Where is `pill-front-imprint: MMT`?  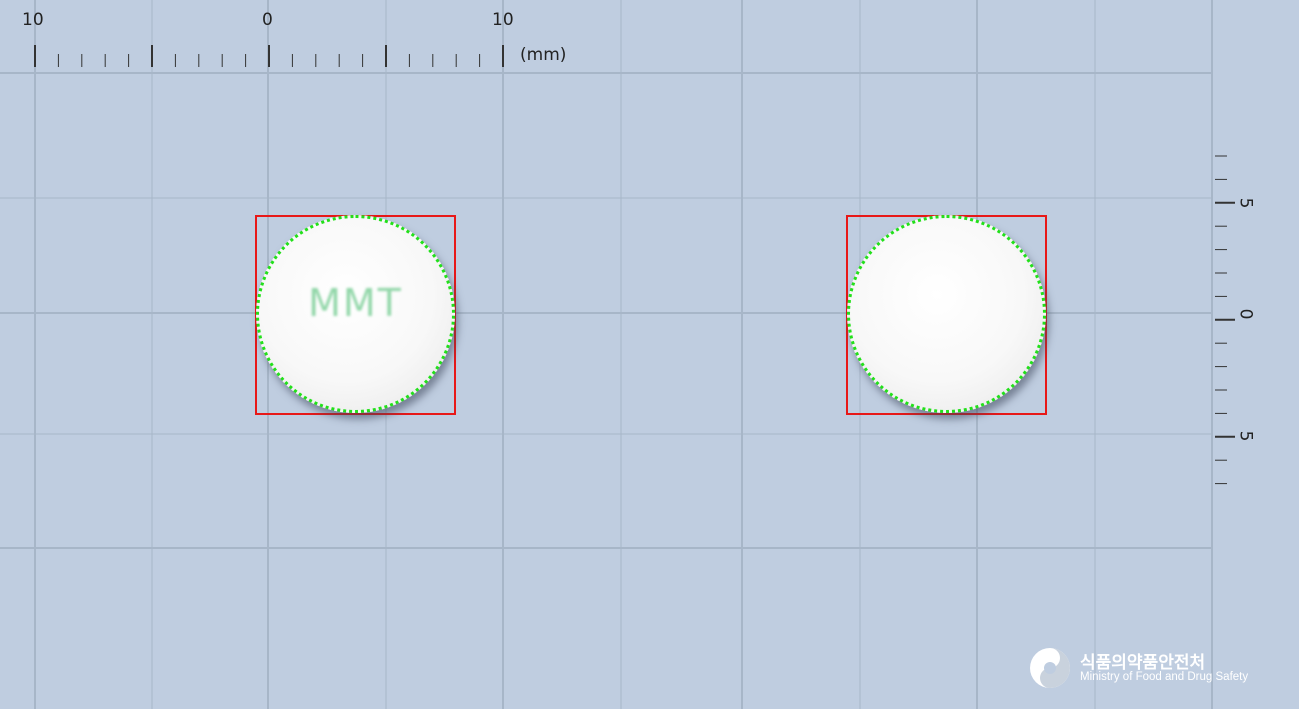
pill-front-imprint: MMT is located at coordinates (355, 303).